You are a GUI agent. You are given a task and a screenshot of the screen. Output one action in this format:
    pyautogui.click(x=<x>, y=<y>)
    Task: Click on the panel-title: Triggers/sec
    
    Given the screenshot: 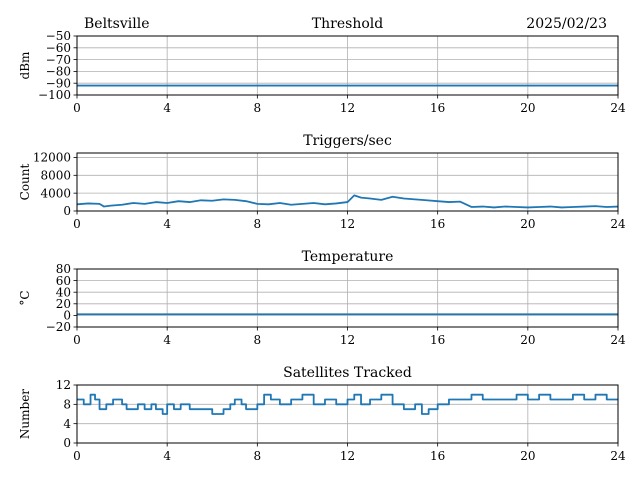 What is the action you would take?
    pyautogui.click(x=347, y=141)
    